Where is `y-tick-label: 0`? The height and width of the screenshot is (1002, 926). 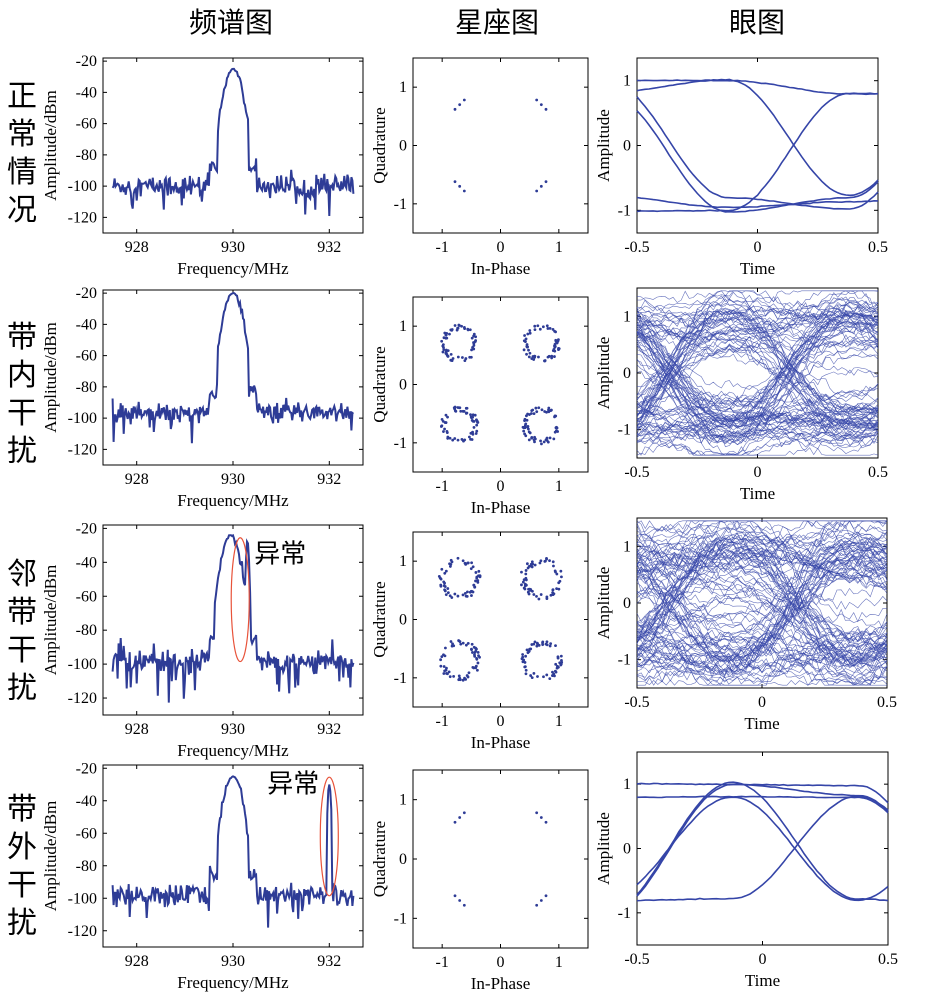 y-tick-label: 0 is located at coordinates (403, 859).